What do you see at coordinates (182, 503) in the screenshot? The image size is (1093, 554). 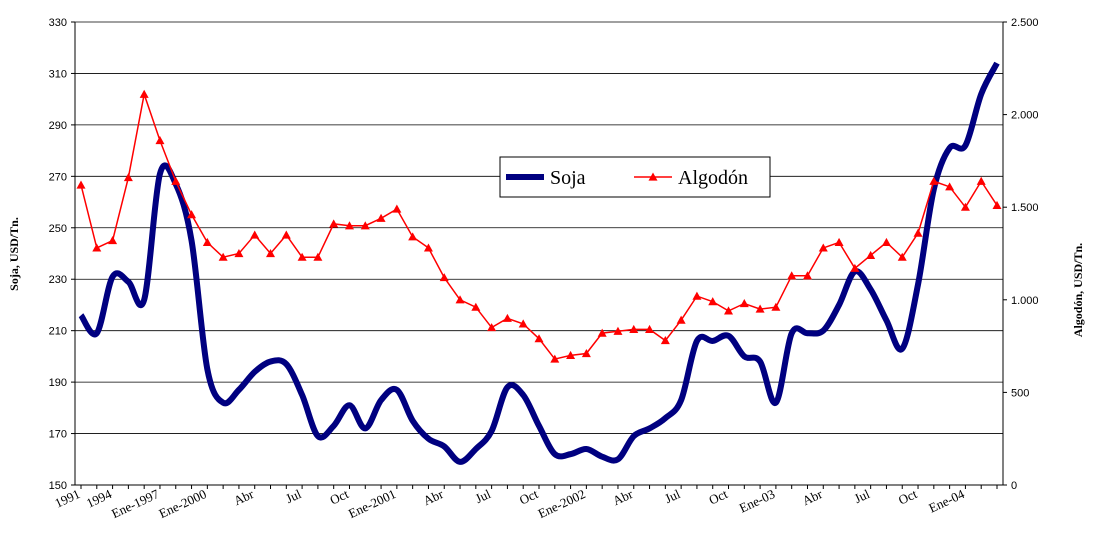 I see `x-tick-label: Ene-2000` at bounding box center [182, 503].